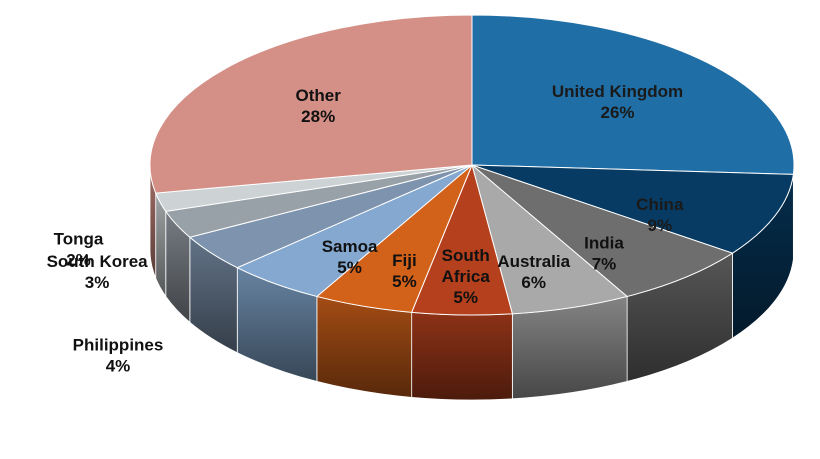  Describe the element at coordinates (465, 297) in the screenshot. I see `pie-value-south-africa: 5%` at that location.